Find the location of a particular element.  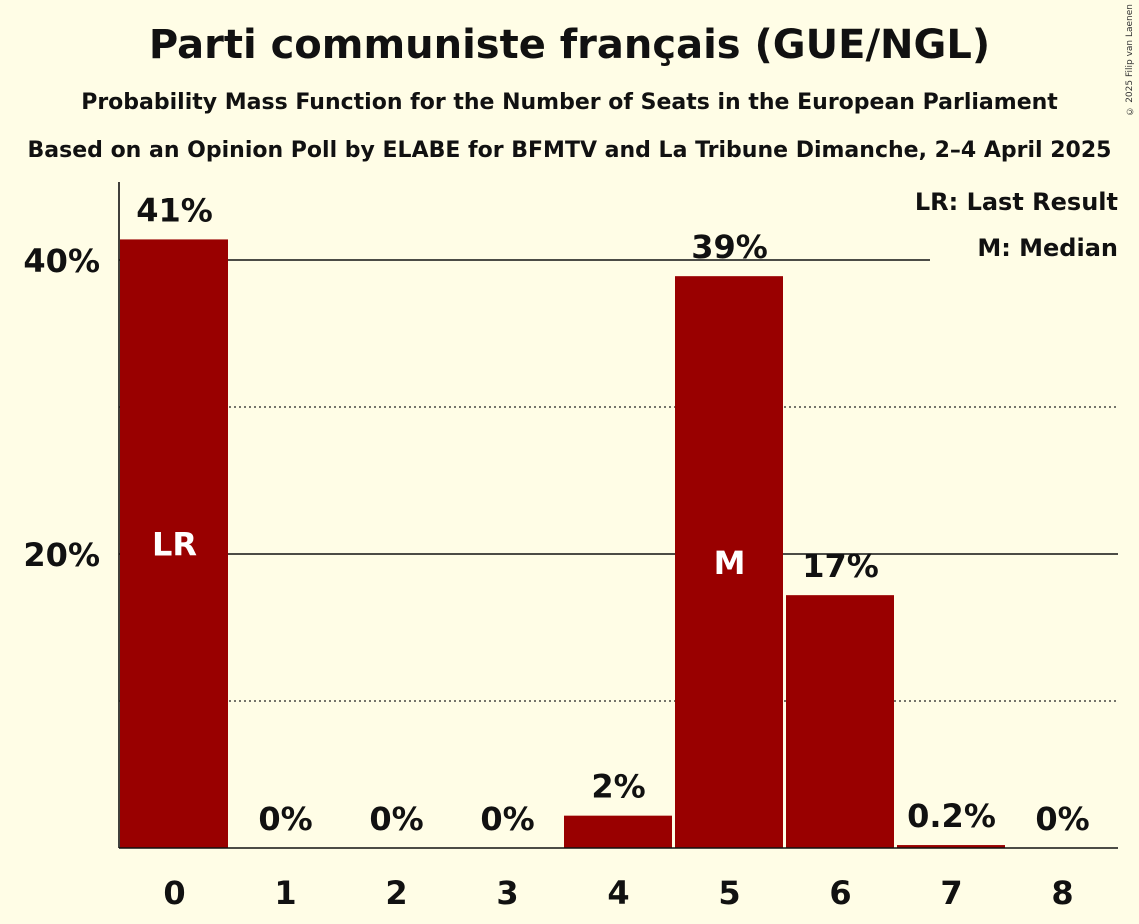

bar-value-label: 2% is located at coordinates (618, 787).